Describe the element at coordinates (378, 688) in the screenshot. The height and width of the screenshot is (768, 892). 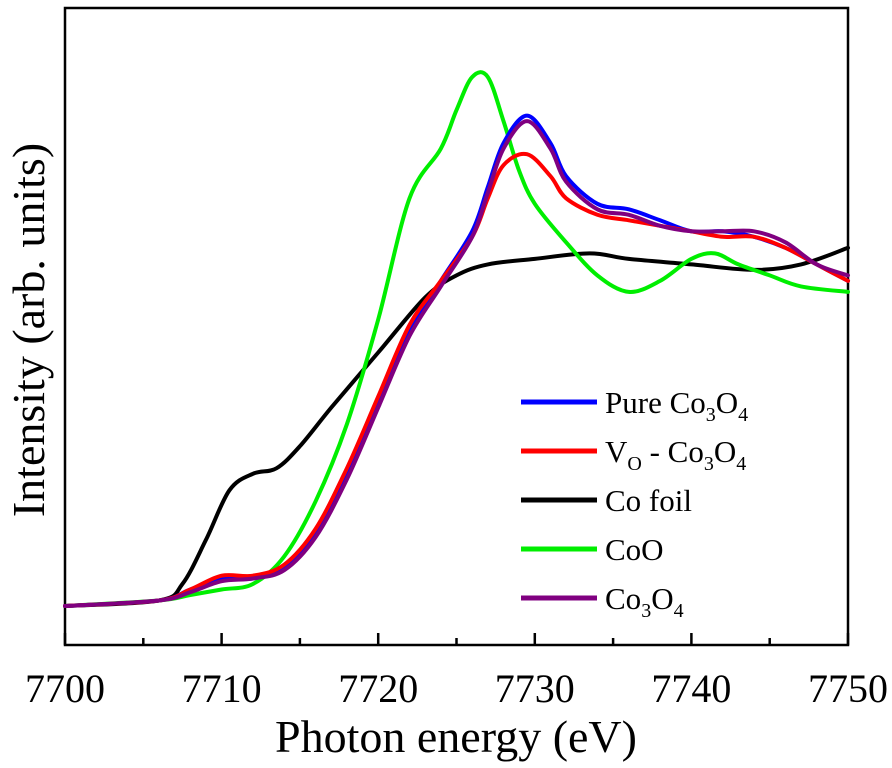
I see `x-tick-label-7720: 7720` at that location.